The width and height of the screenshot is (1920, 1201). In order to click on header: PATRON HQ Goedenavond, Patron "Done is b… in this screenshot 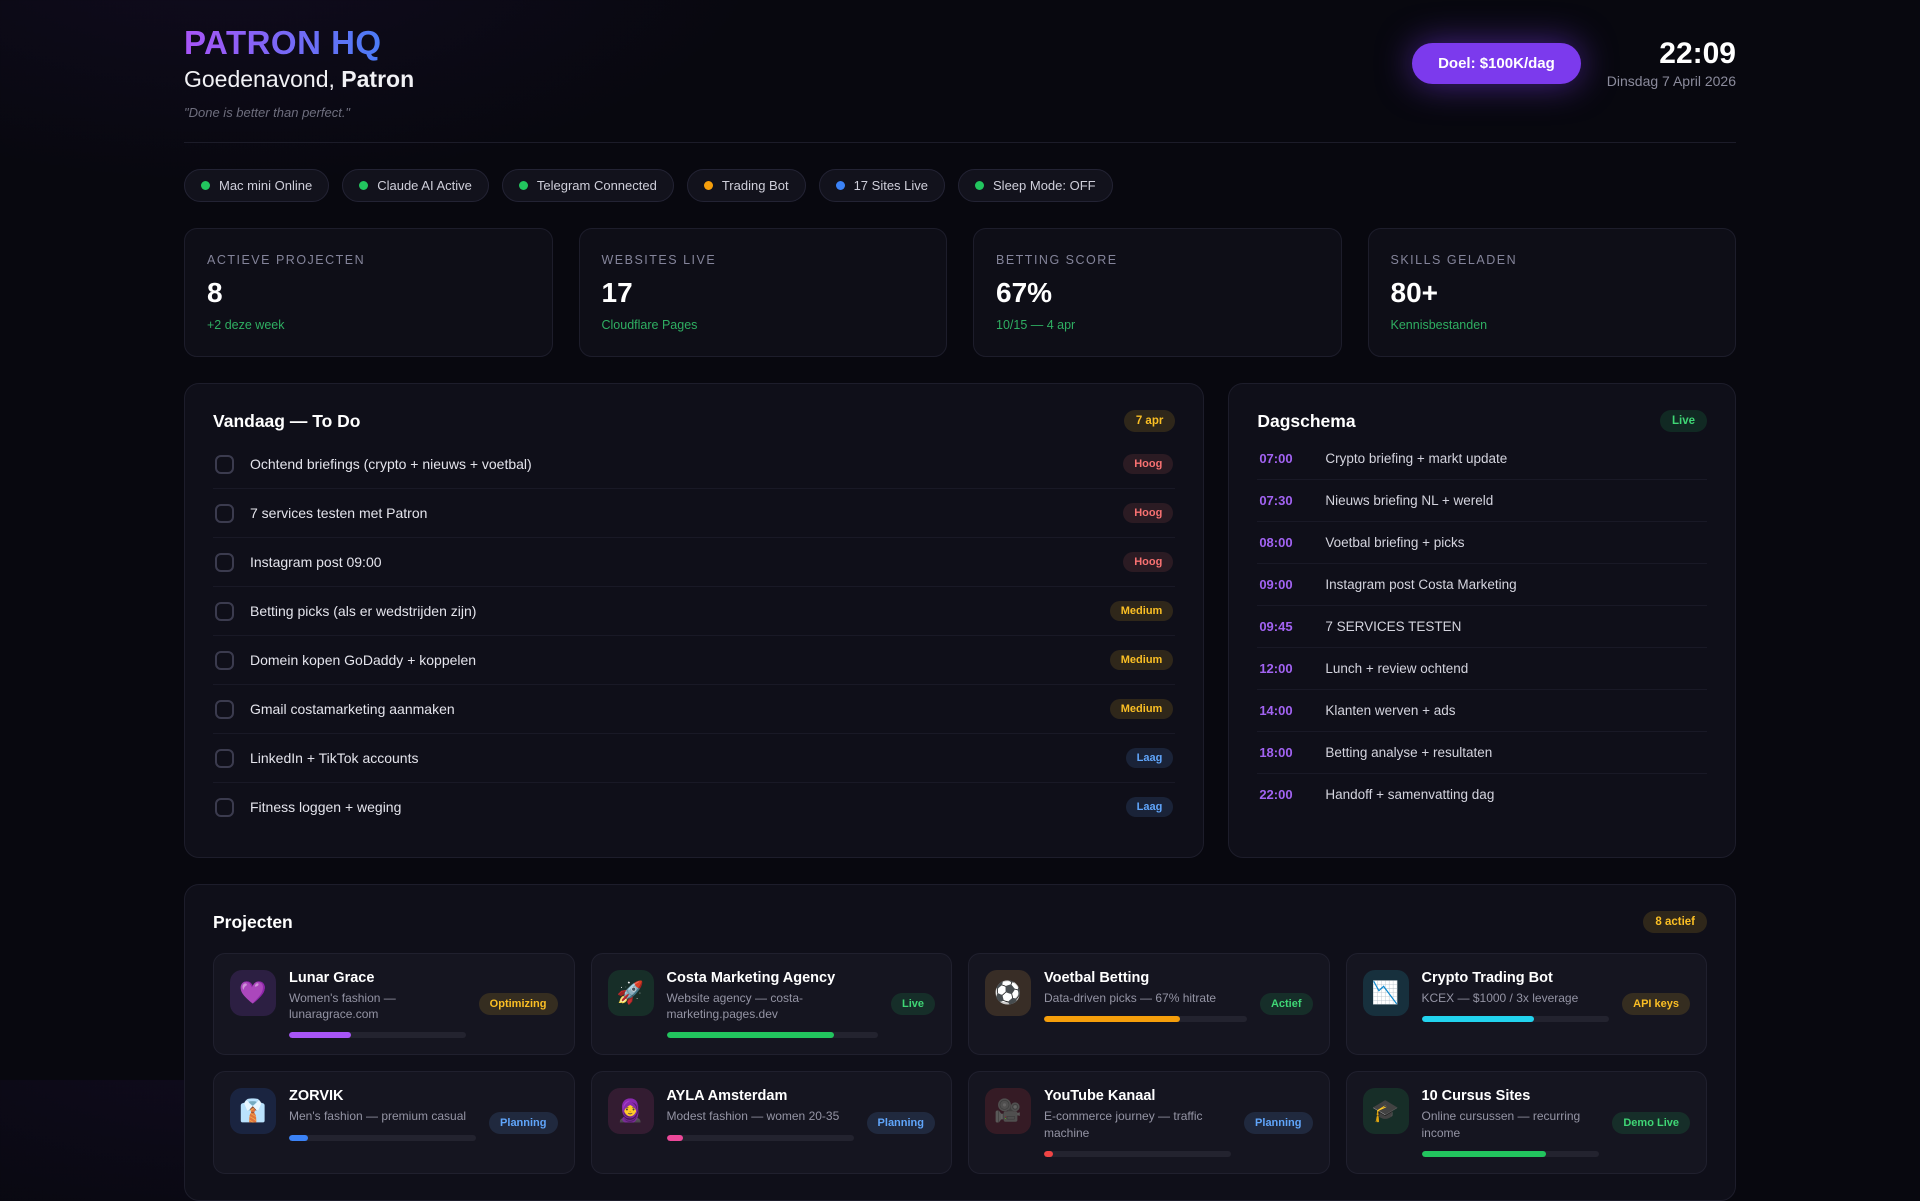, I will do `click(960, 83)`.